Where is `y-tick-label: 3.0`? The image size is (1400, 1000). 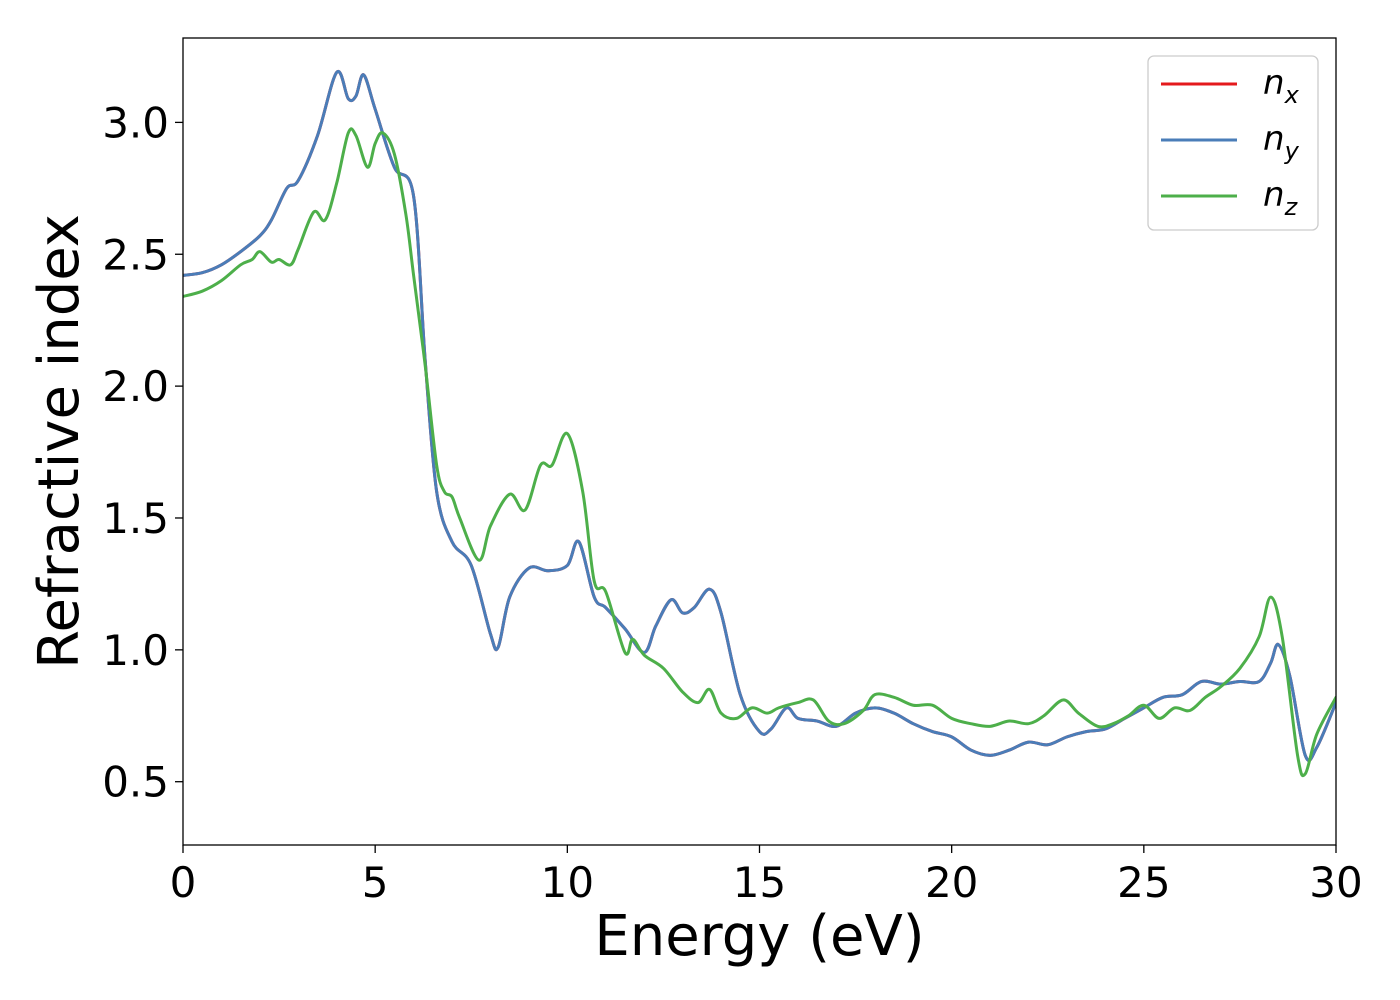 y-tick-label: 3.0 is located at coordinates (135, 122).